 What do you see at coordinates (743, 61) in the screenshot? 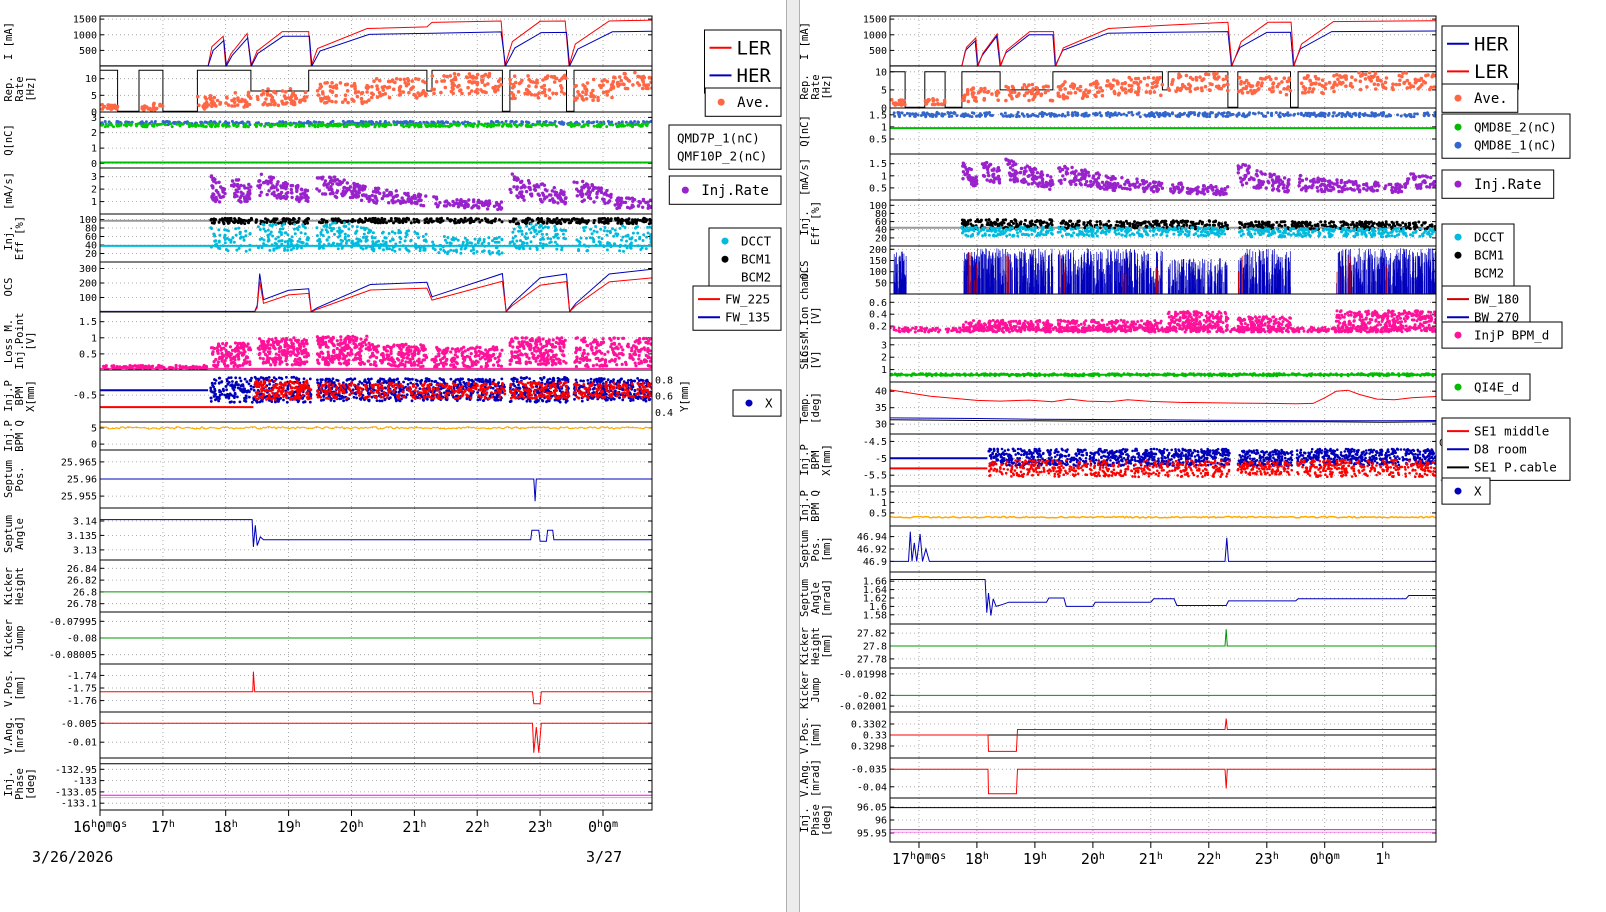
I see `legend-box: LER HER` at bounding box center [743, 61].